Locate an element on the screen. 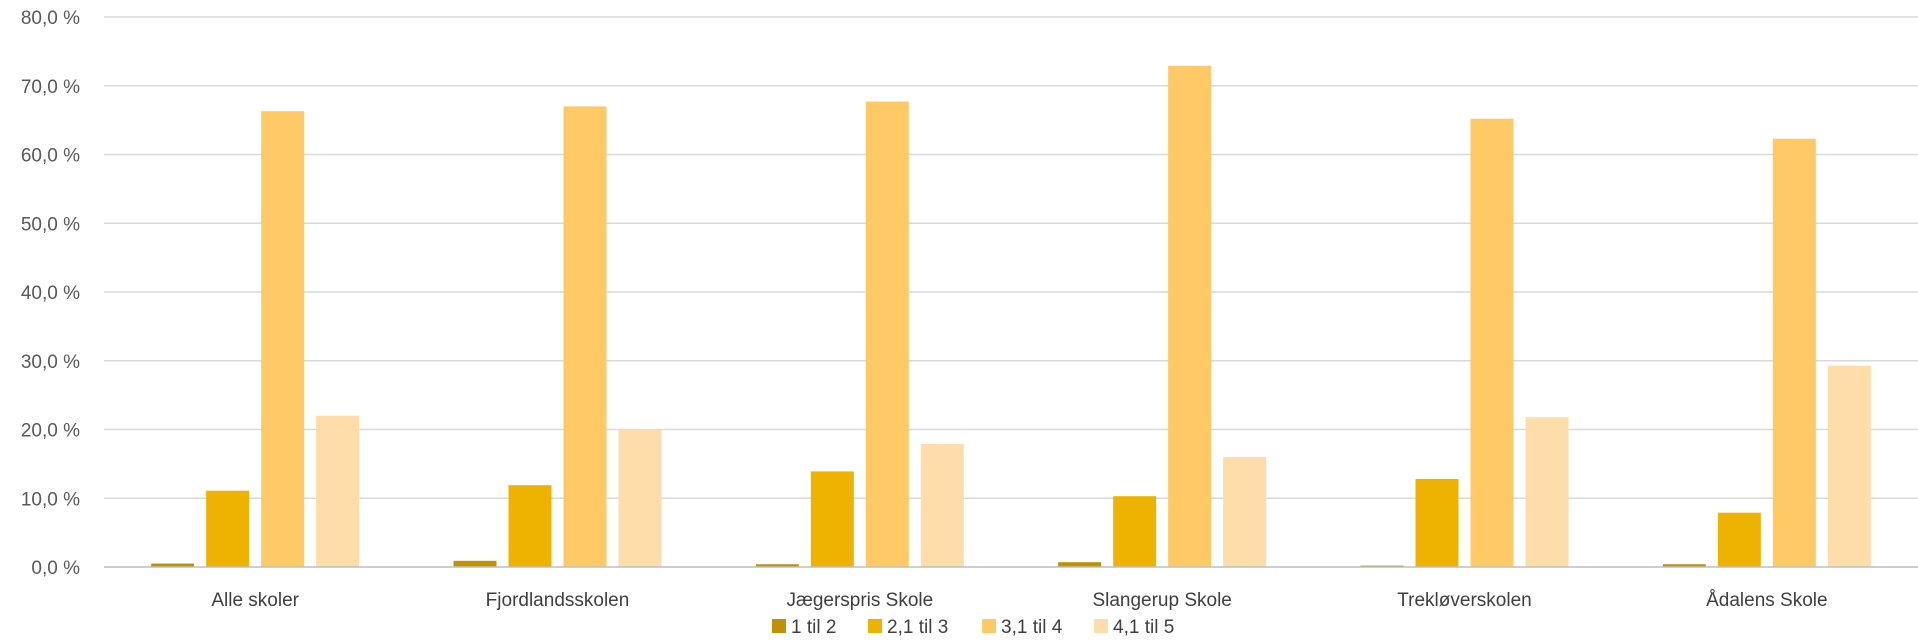  y-tick-label: 30,0 % is located at coordinates (50, 362).